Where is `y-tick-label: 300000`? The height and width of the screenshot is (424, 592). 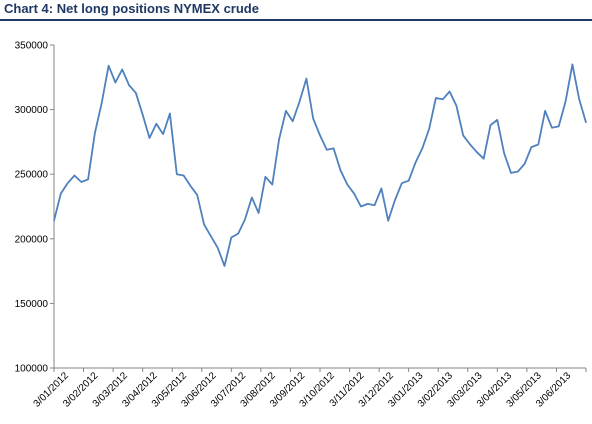
y-tick-label: 300000 is located at coordinates (32, 110).